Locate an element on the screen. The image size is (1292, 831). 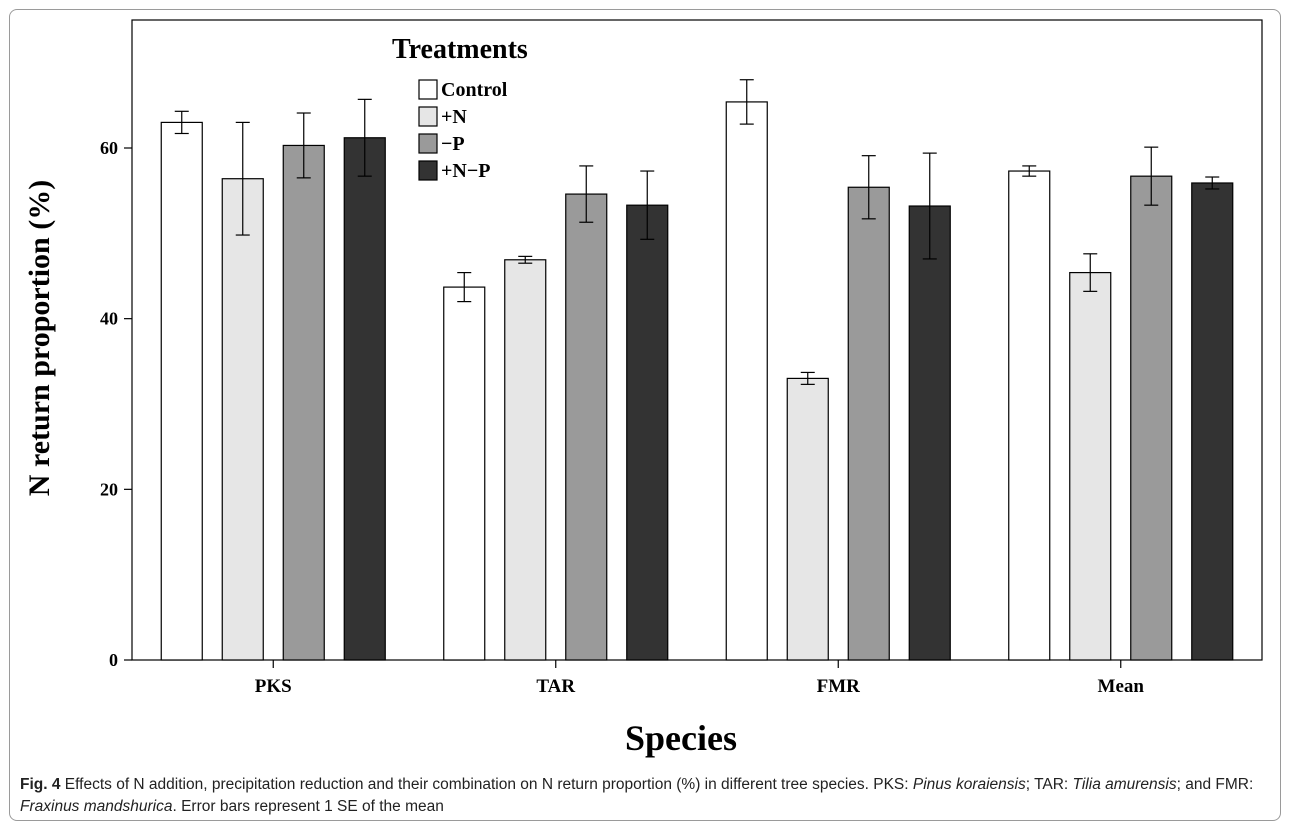
x-tick-label: TAR is located at coordinates (555, 686).